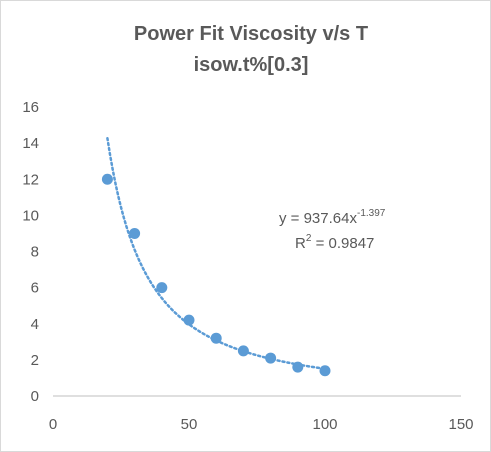 This screenshot has height=452, width=491. I want to click on y-tick-label: 12, so click(30, 179).